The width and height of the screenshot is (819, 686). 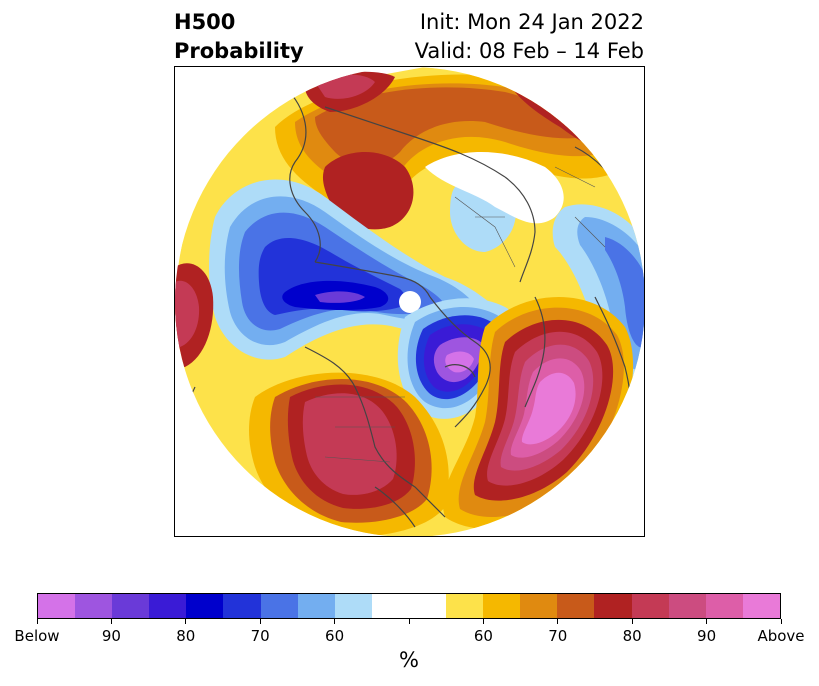 What do you see at coordinates (239, 37) in the screenshot?
I see `map-title: H500 Probability` at bounding box center [239, 37].